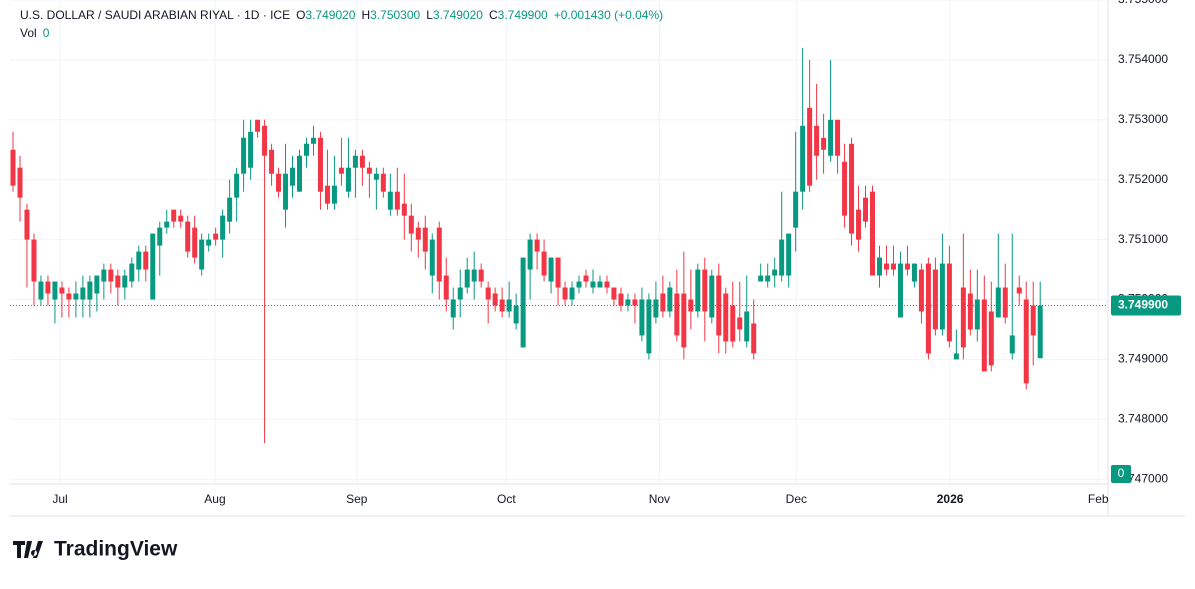 This screenshot has width=1195, height=589. I want to click on x-tick-label: Oct, so click(506, 499).